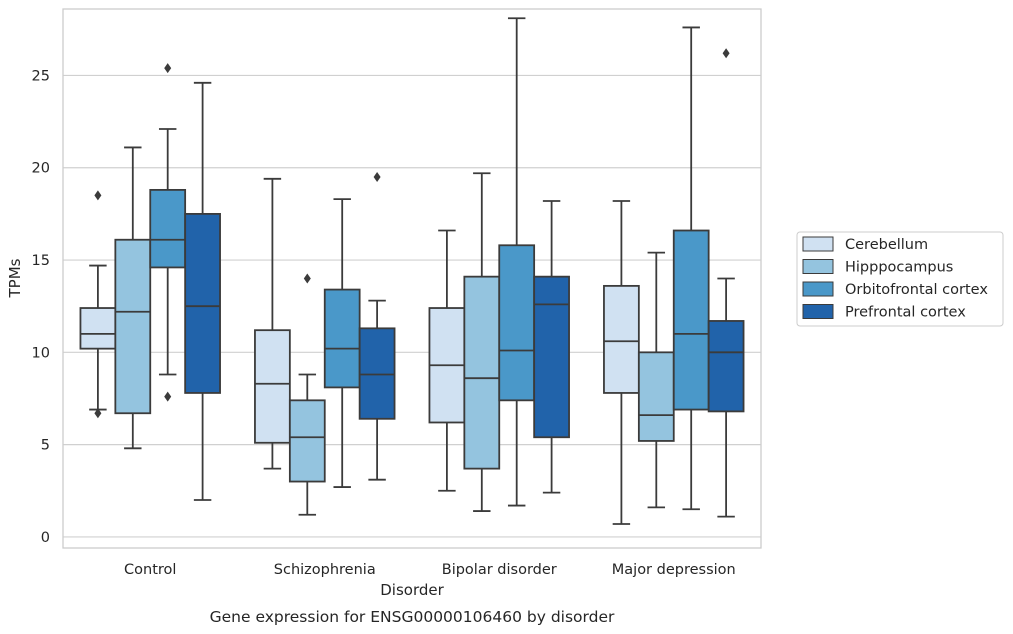 Image resolution: width=1013 pixels, height=634 pixels. Describe the element at coordinates (886, 245) in the screenshot. I see `legend-label: Cerebellum` at that location.